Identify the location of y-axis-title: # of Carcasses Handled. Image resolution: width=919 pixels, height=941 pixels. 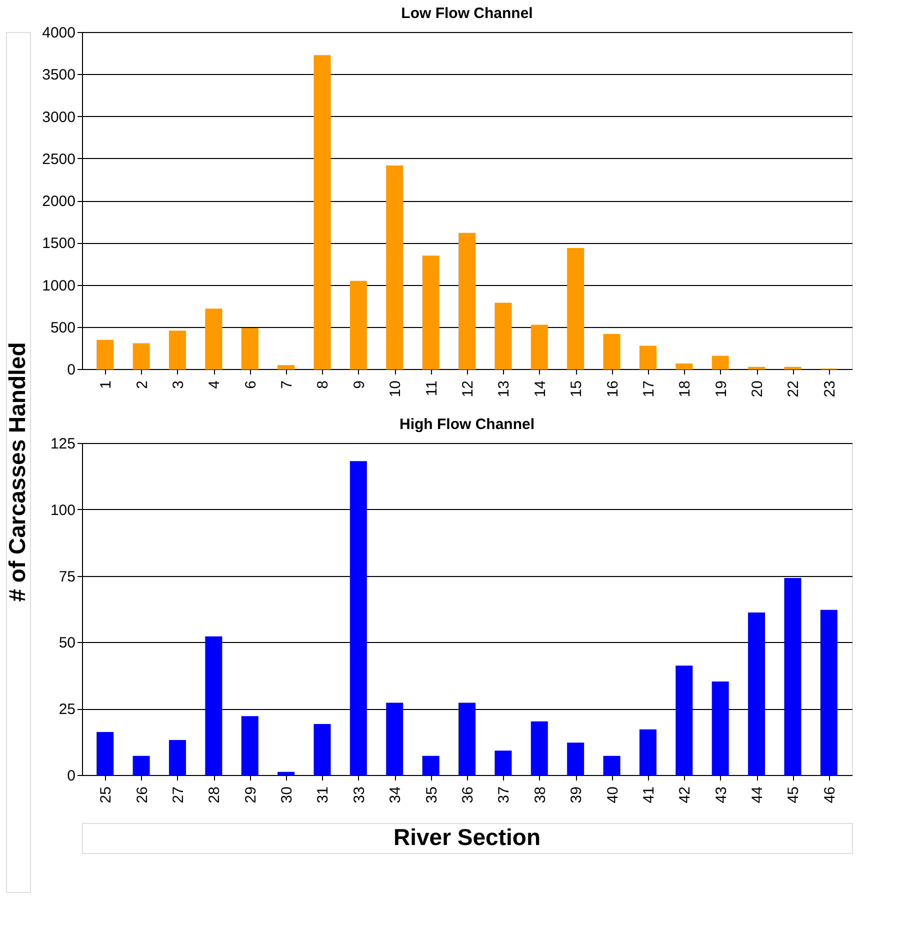
(17, 472).